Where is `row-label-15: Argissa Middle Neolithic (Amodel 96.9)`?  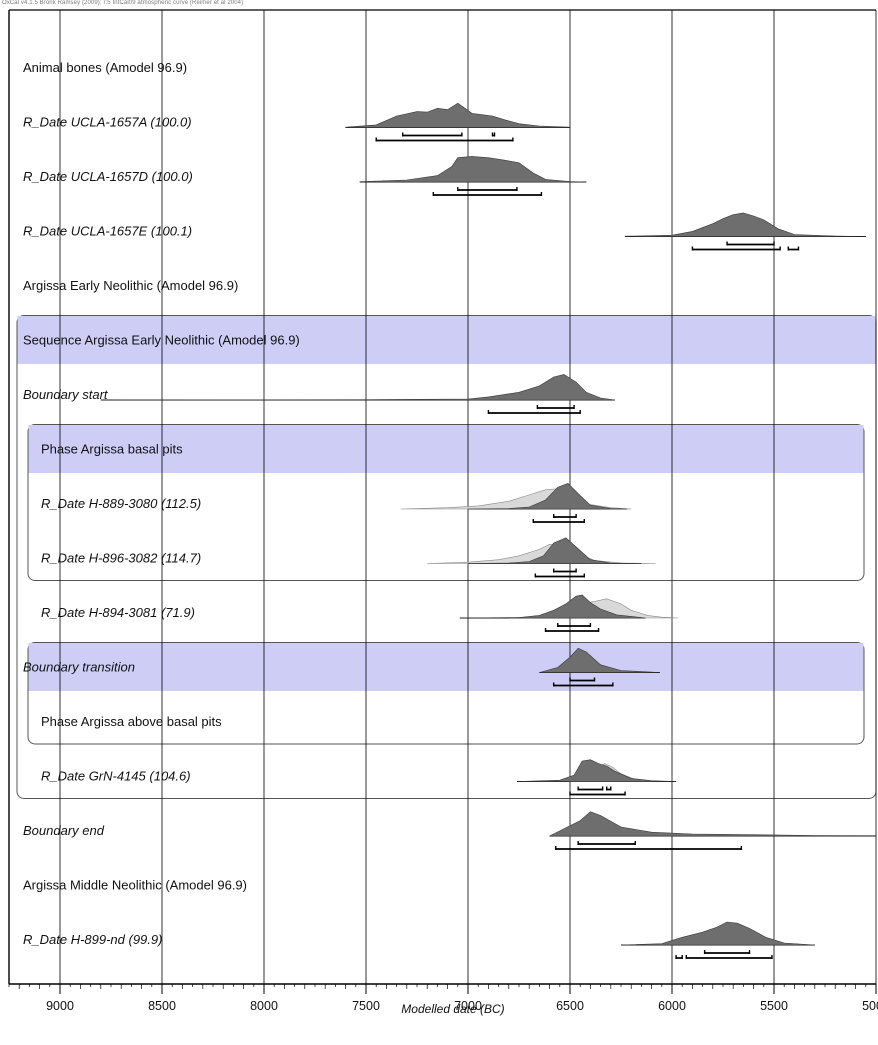 row-label-15: Argissa Middle Neolithic (Amodel 96.9) is located at coordinates (135, 885).